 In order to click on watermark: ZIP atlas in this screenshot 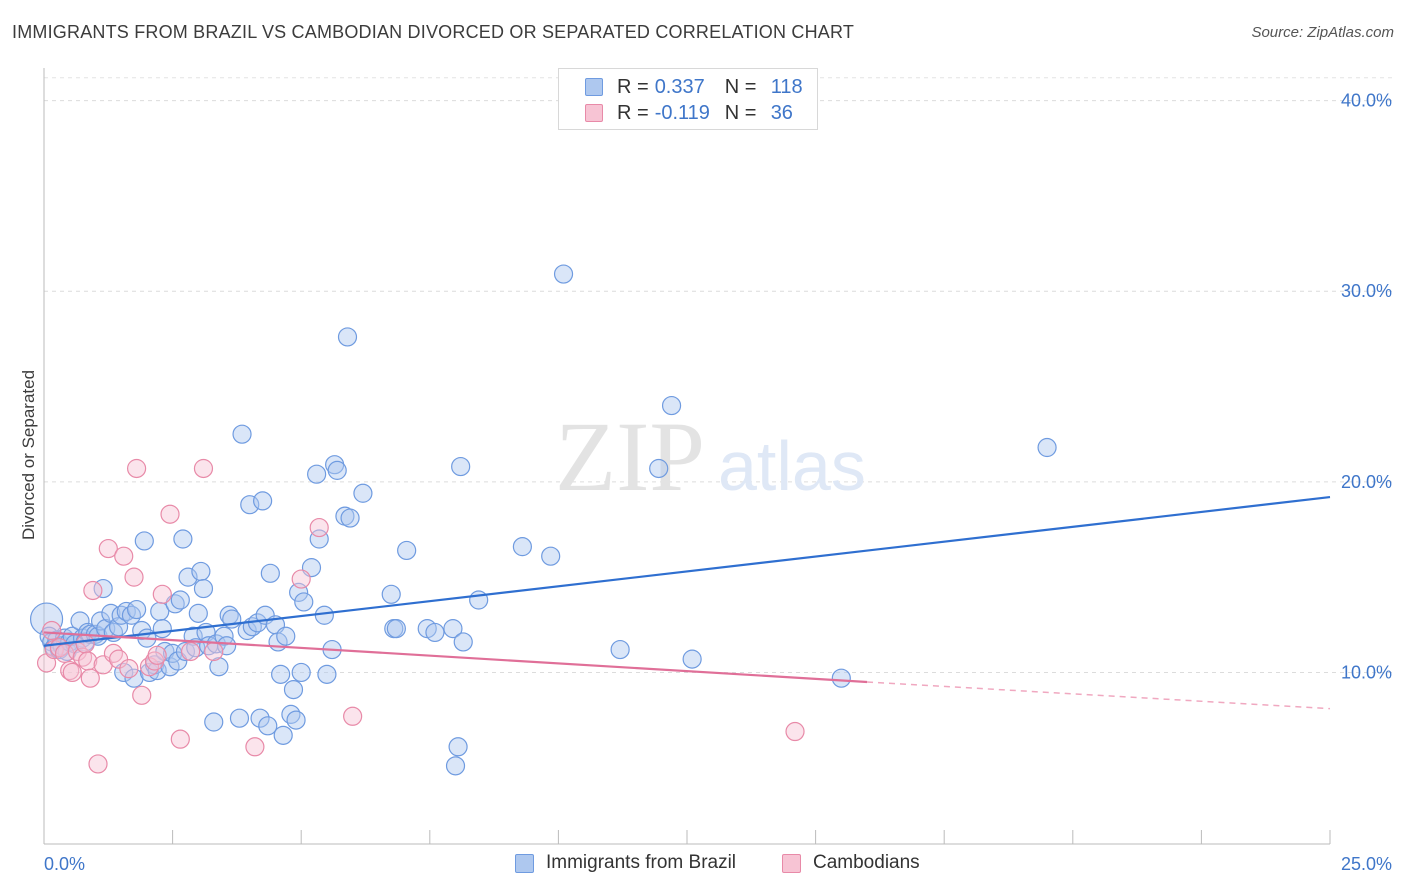, I will do `click(710, 456)`.